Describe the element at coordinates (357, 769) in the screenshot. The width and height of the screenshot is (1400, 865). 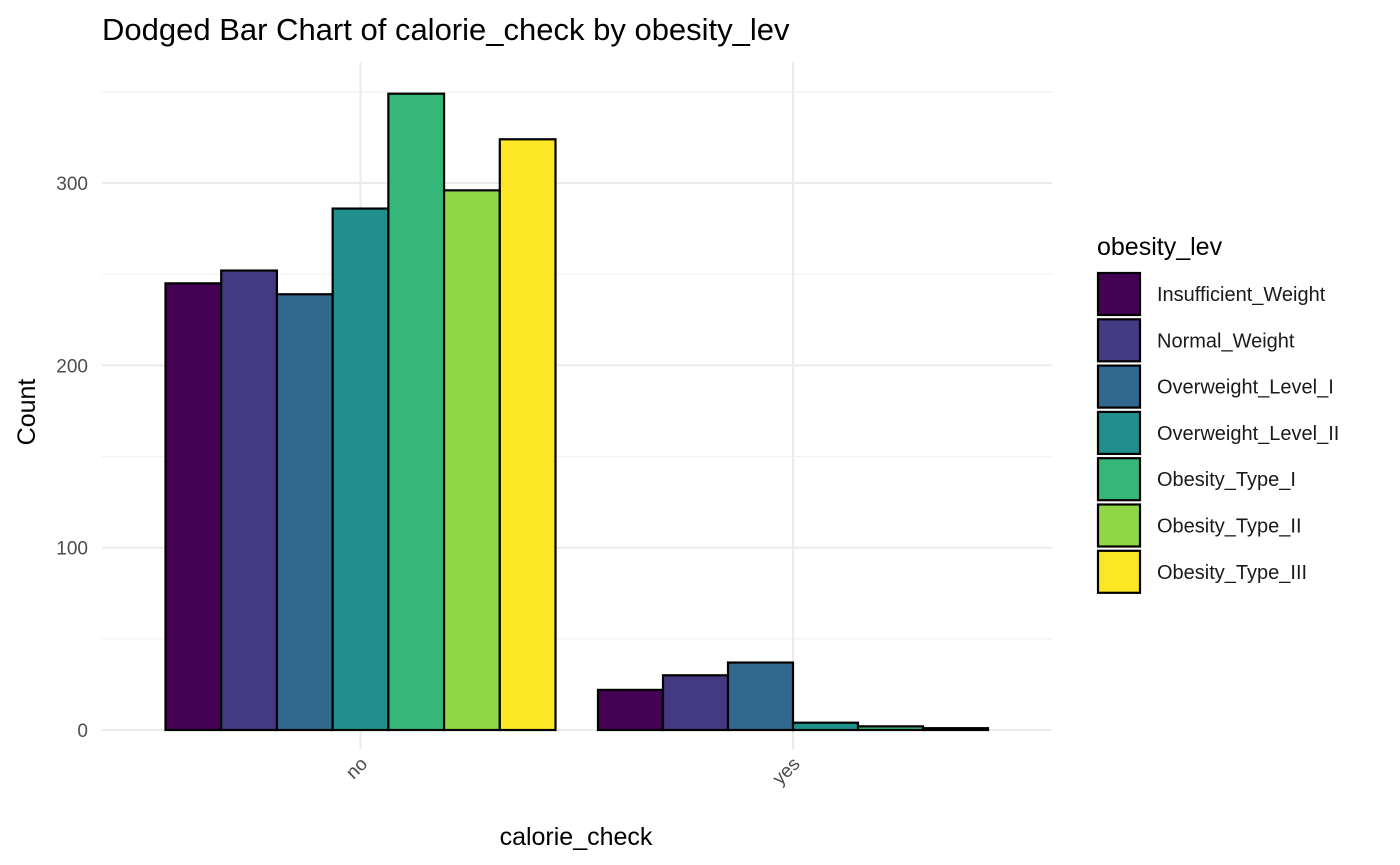
I see `x-tick-label-no: no` at that location.